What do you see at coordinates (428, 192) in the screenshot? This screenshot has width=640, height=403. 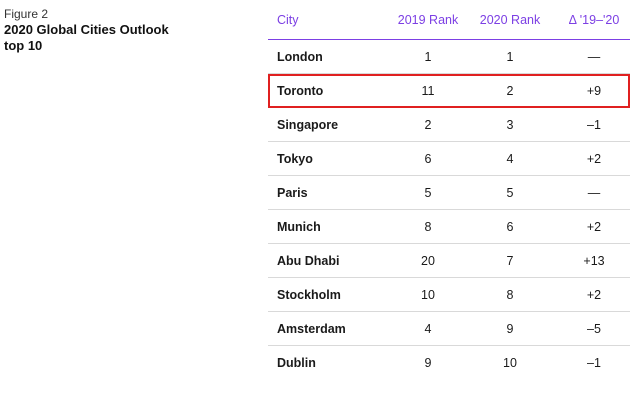 I see `rank-2019: 5` at bounding box center [428, 192].